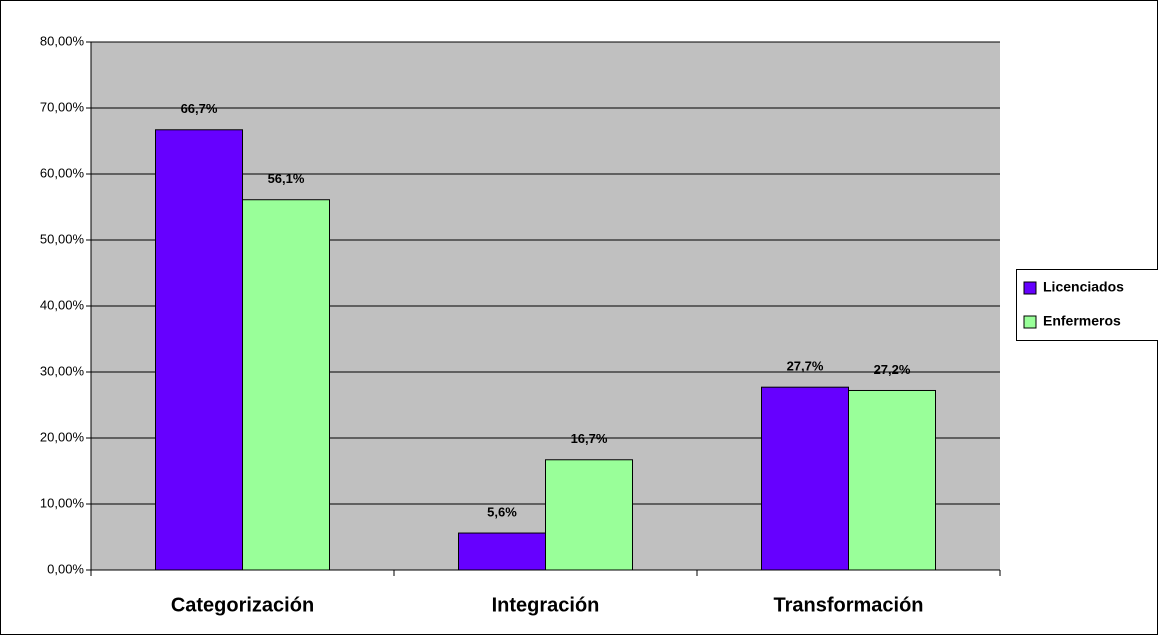 This screenshot has width=1158, height=635. What do you see at coordinates (62, 502) in the screenshot?
I see `y-tick-label: 10,00%` at bounding box center [62, 502].